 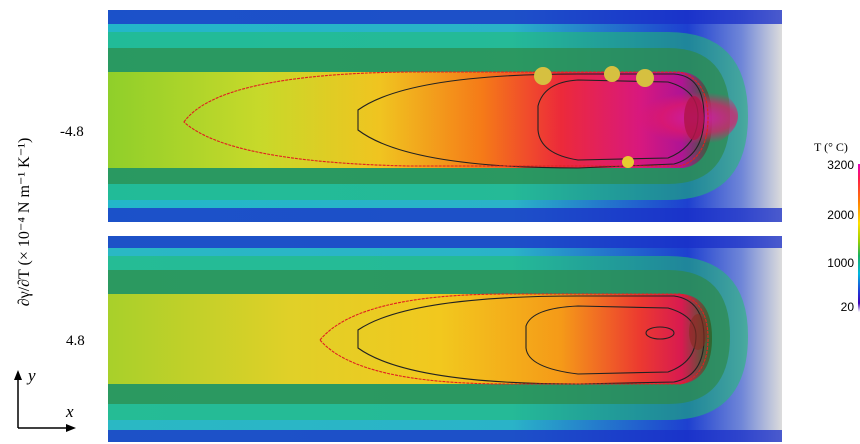 I want to click on colorbar-tick-3200: 3200, so click(x=840, y=165).